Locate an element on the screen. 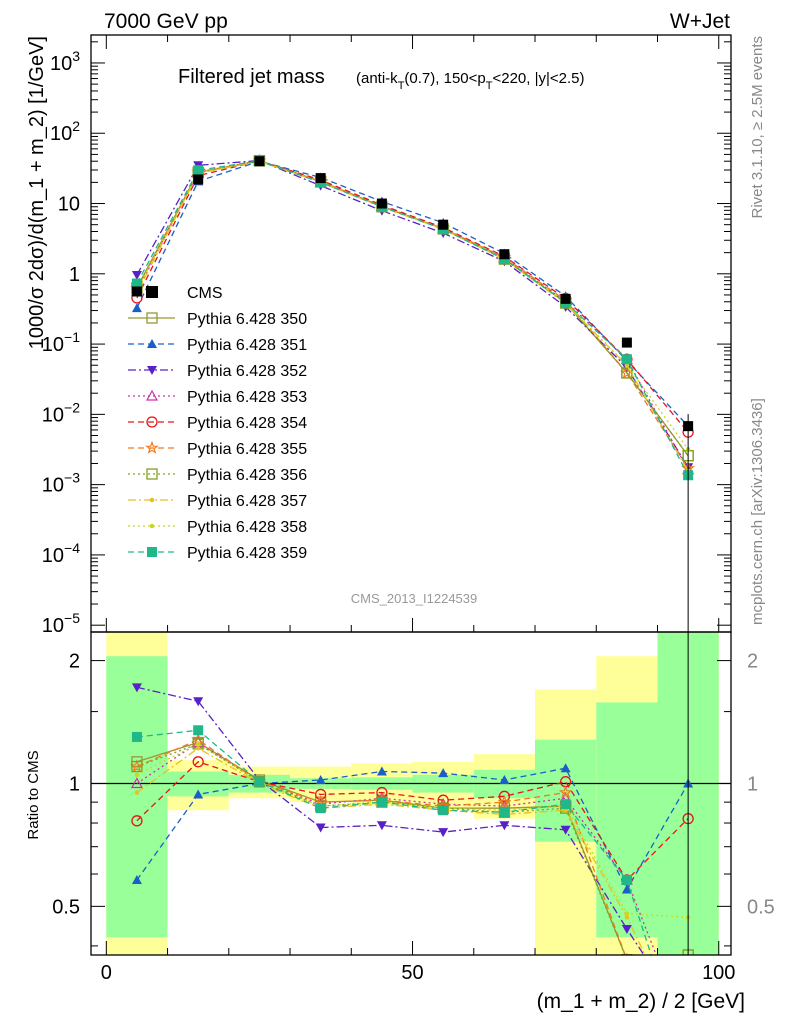 This screenshot has height=1029, width=786. x-tick-label: 0 is located at coordinates (106, 973).